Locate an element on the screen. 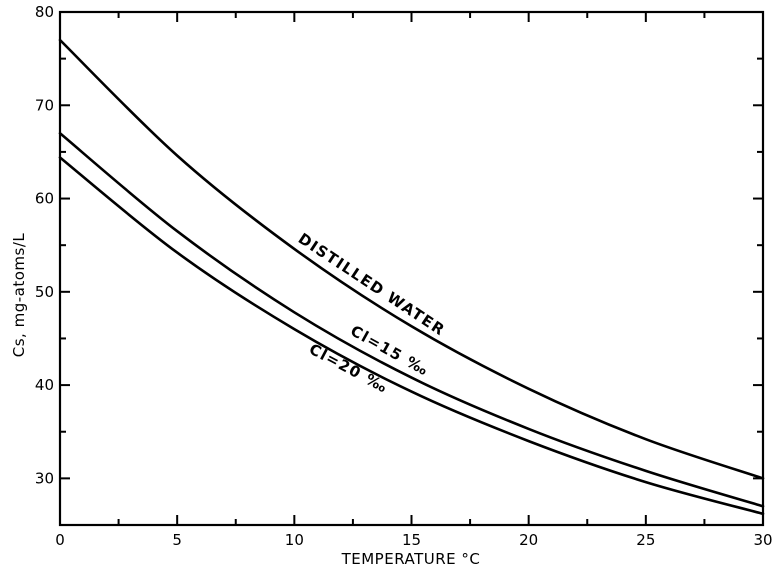  x-tick-label: 5 is located at coordinates (177, 540).